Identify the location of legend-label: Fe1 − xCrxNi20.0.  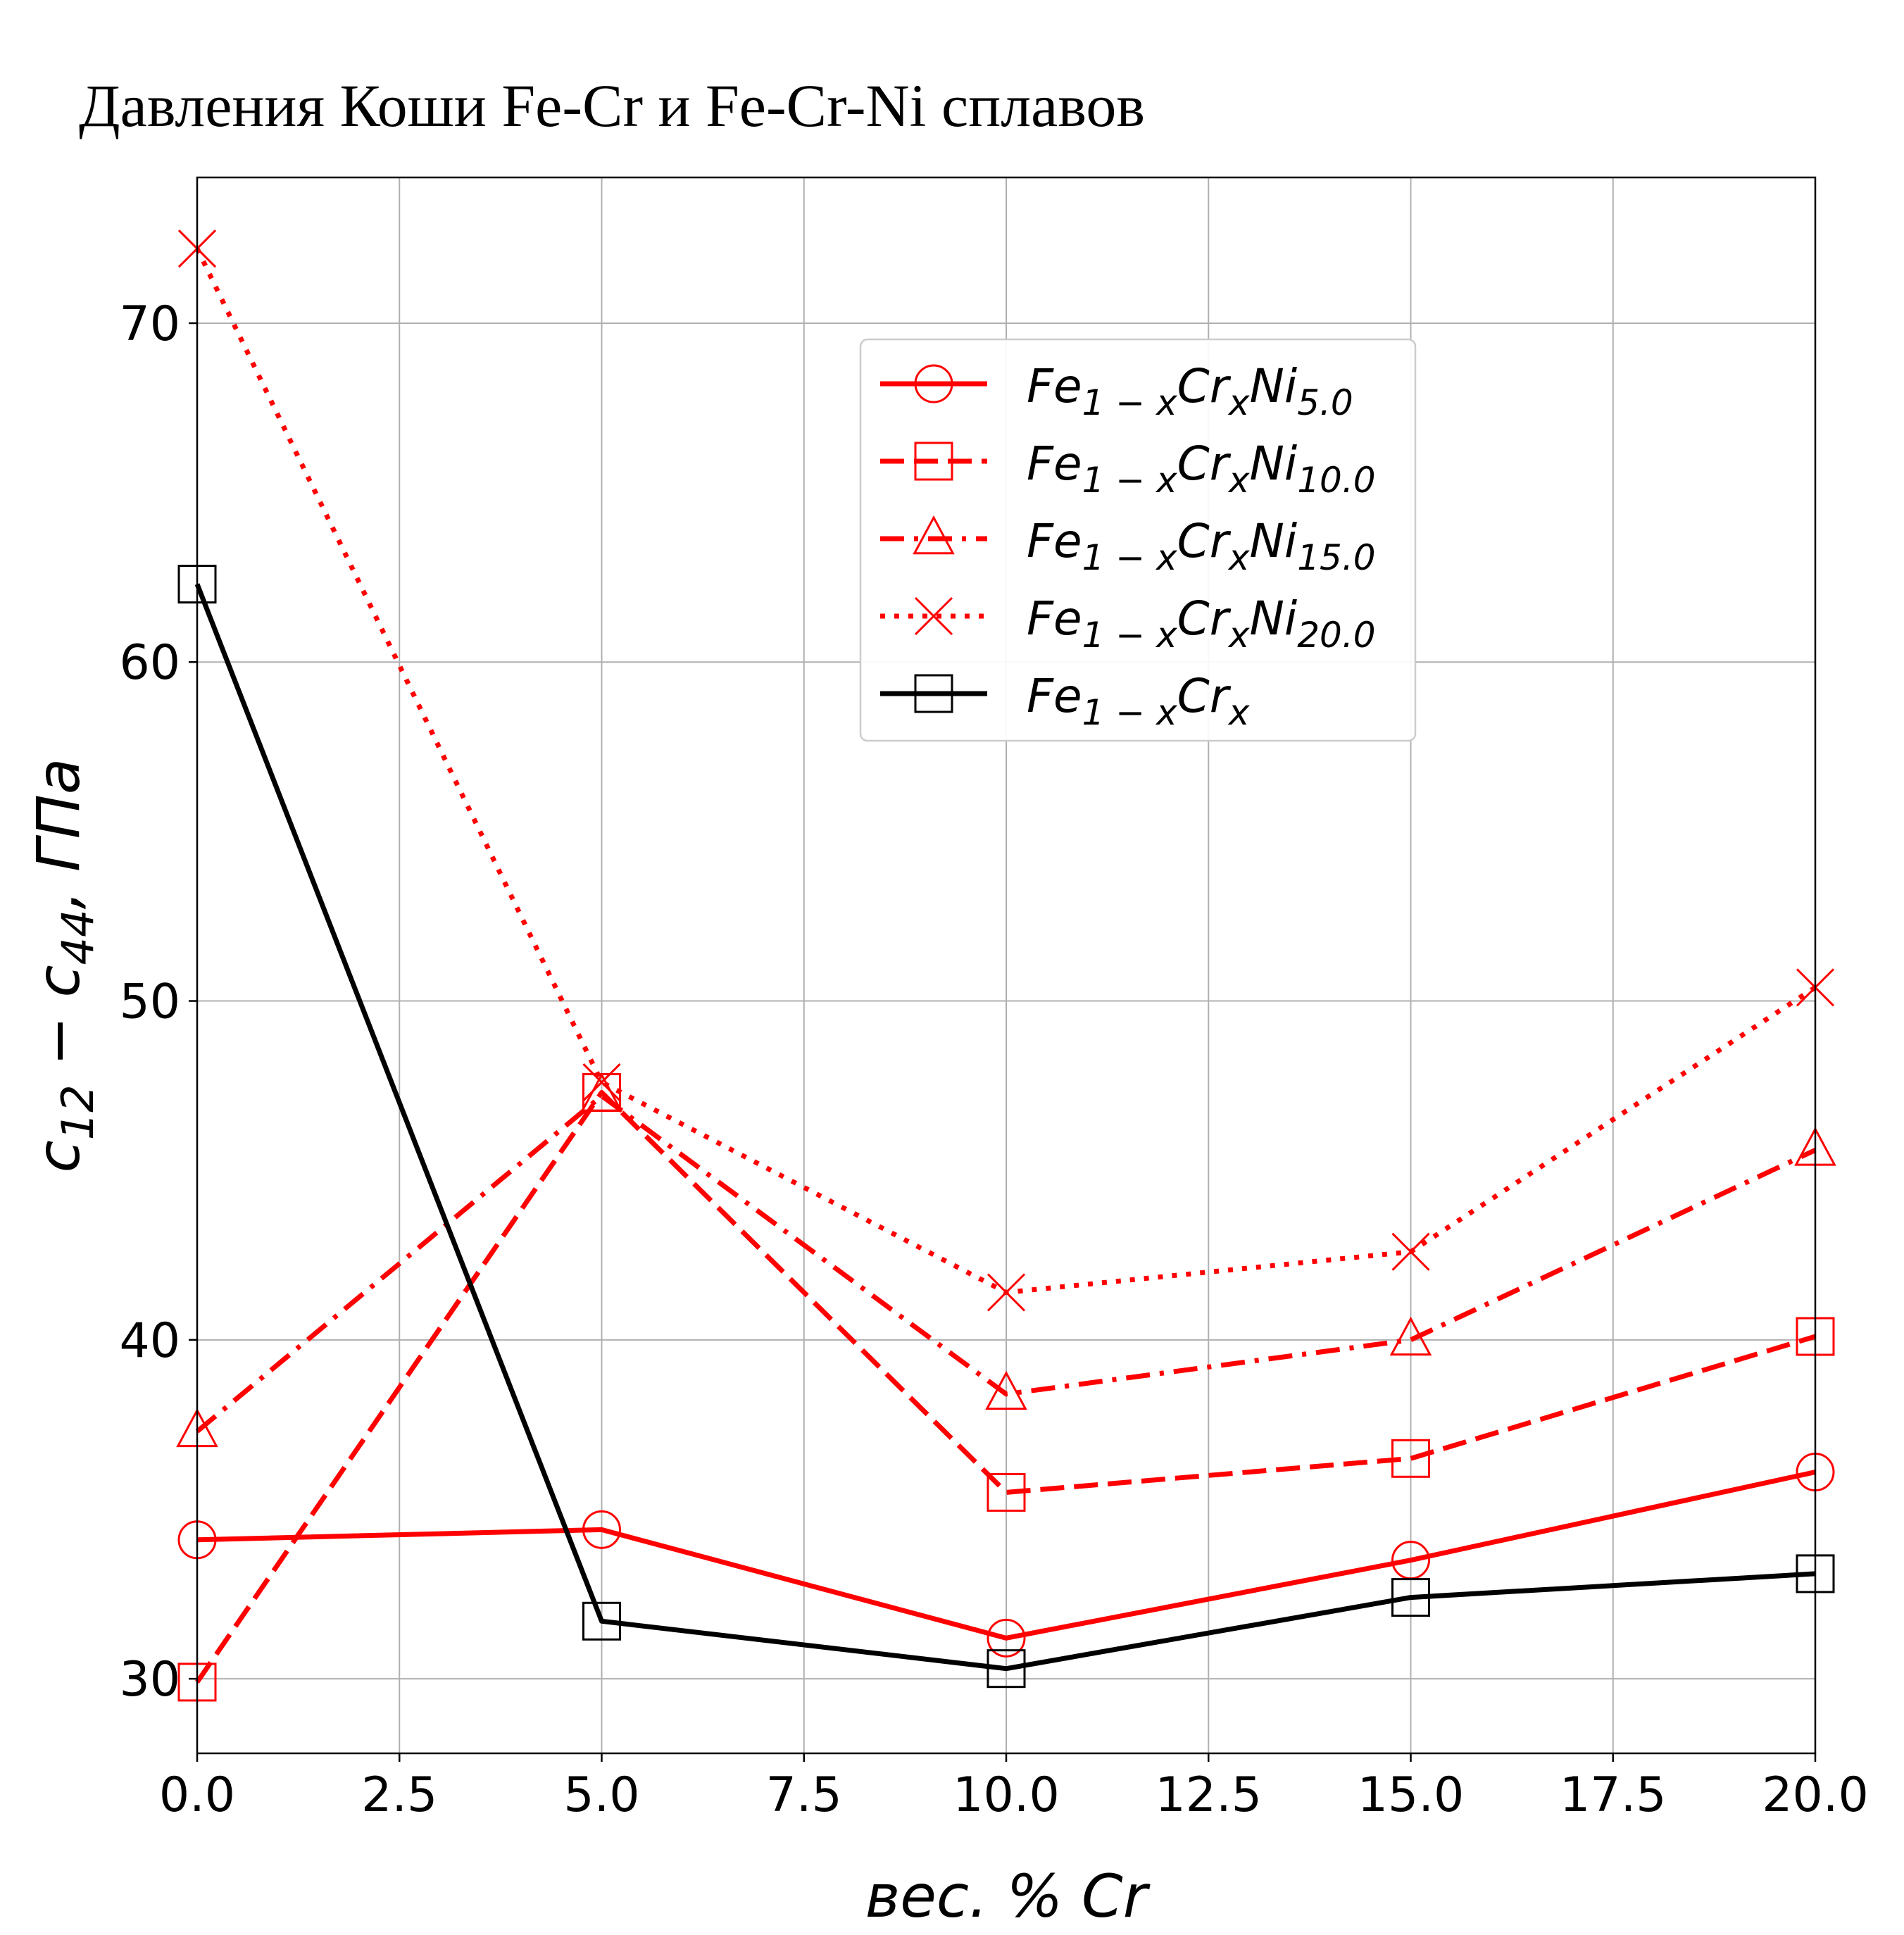
(1202, 623).